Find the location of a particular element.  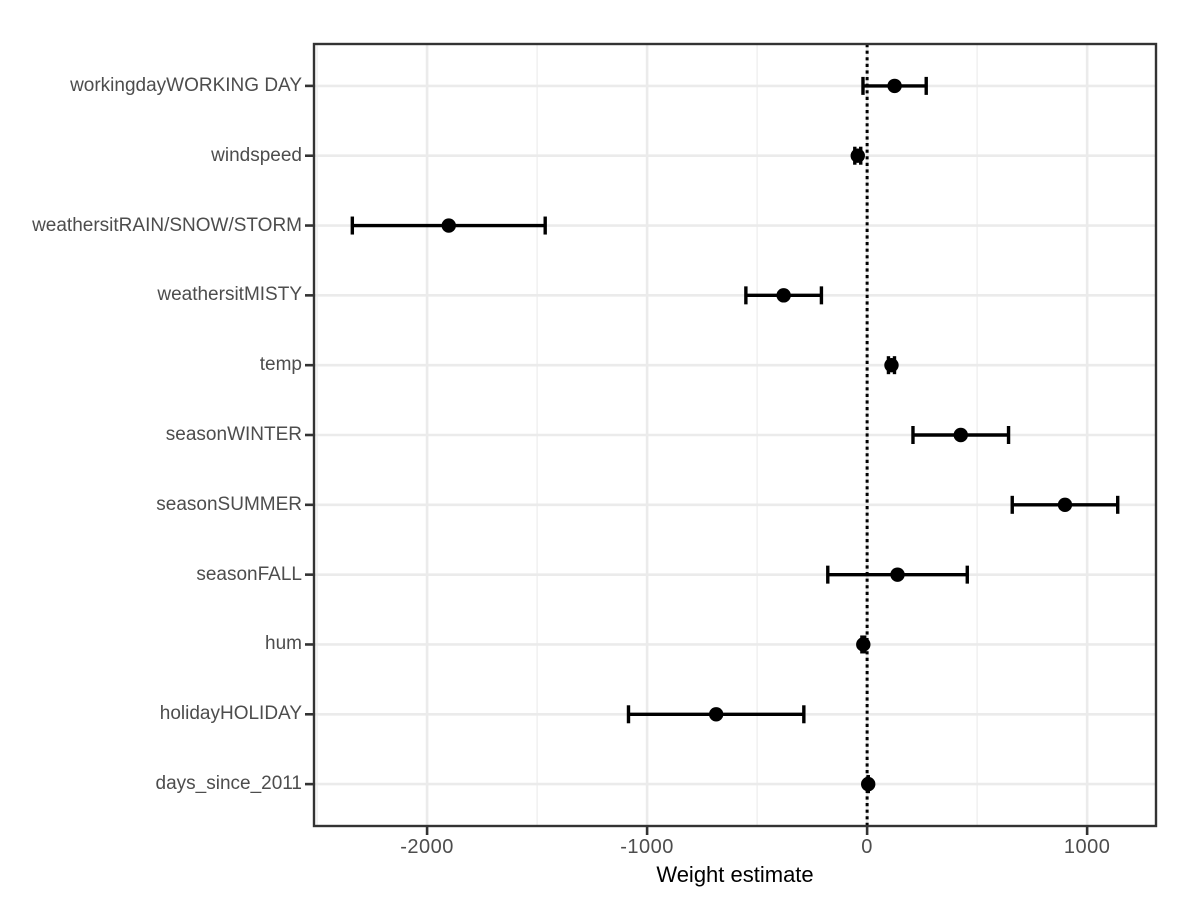

y-axis-label: weathersitRAIN/SNOW/STORM is located at coordinates (167, 225).